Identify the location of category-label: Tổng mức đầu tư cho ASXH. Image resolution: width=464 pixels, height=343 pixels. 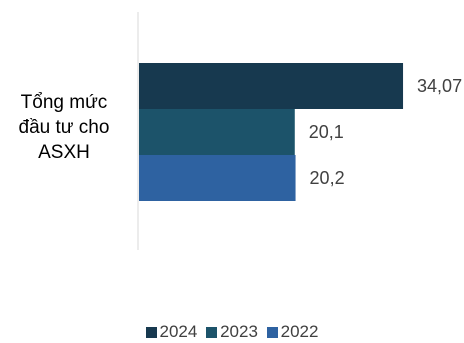
(64, 127).